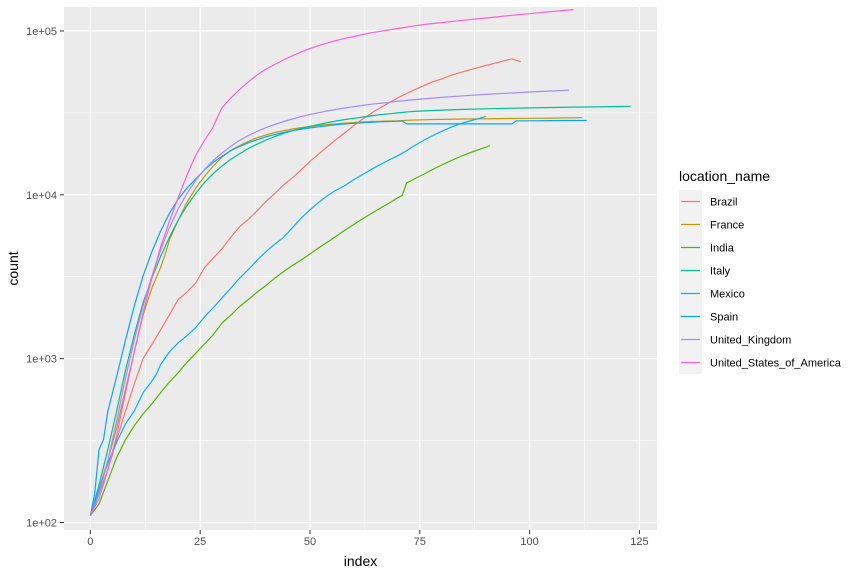  I want to click on legend-label: India, so click(722, 249).